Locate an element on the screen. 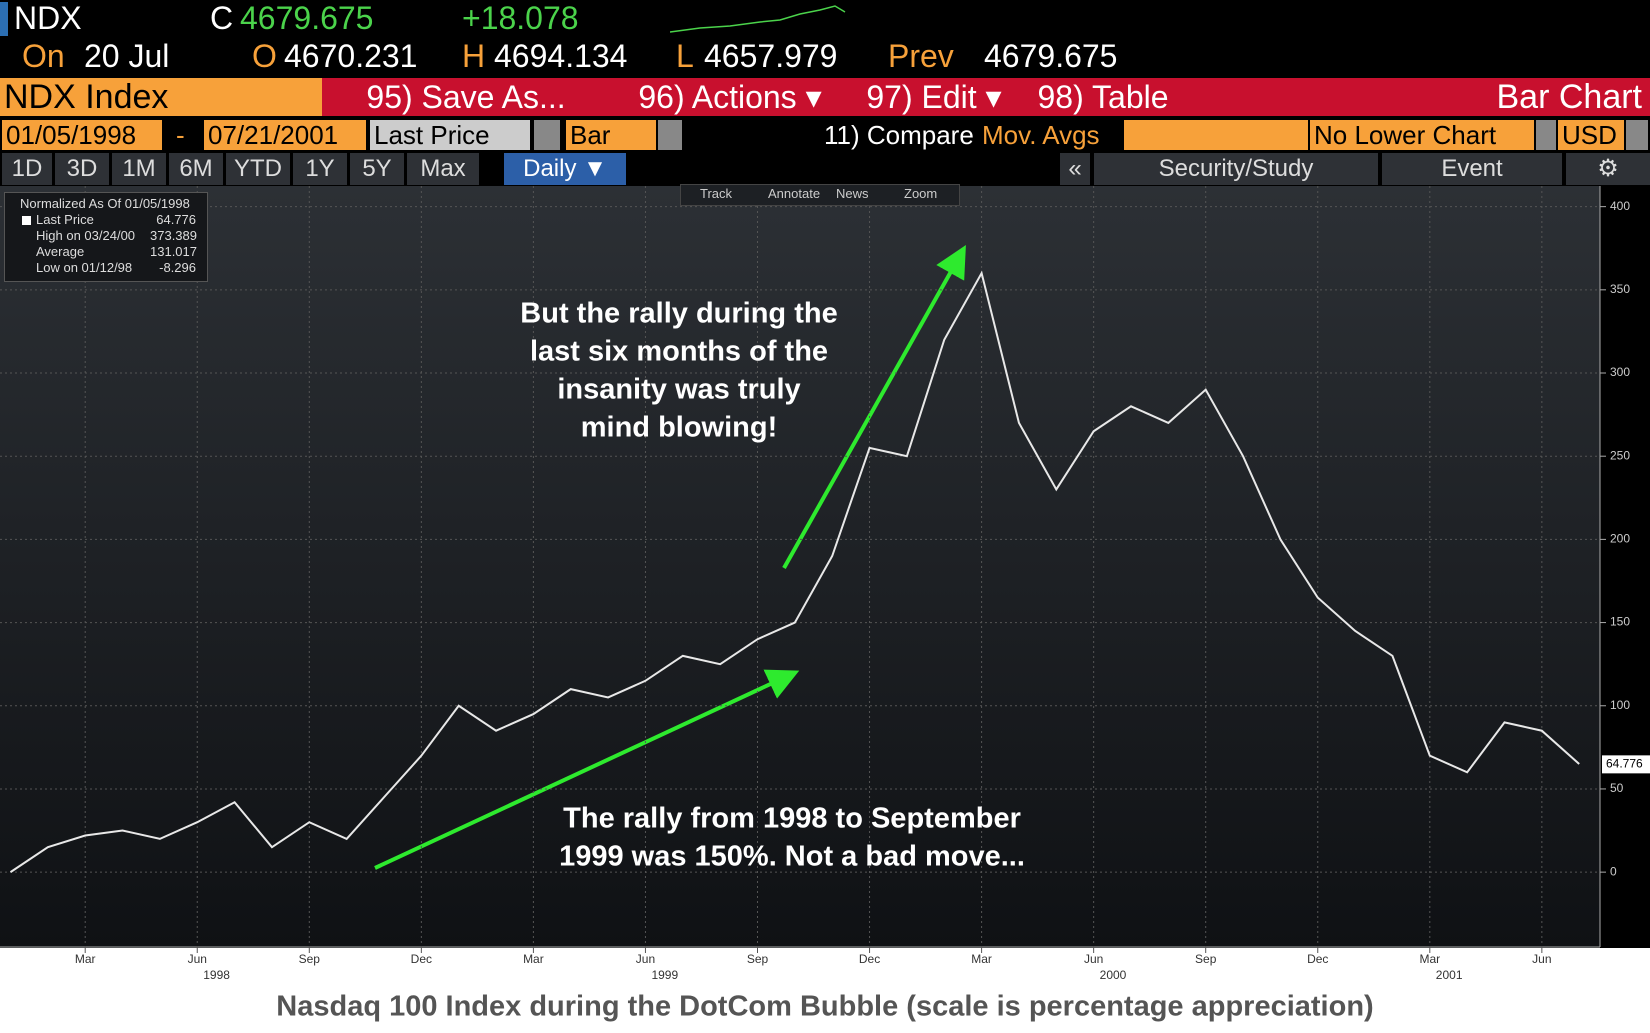 Image resolution: width=1650 pixels, height=1033 pixels. chart-tool: Annotate is located at coordinates (794, 193).